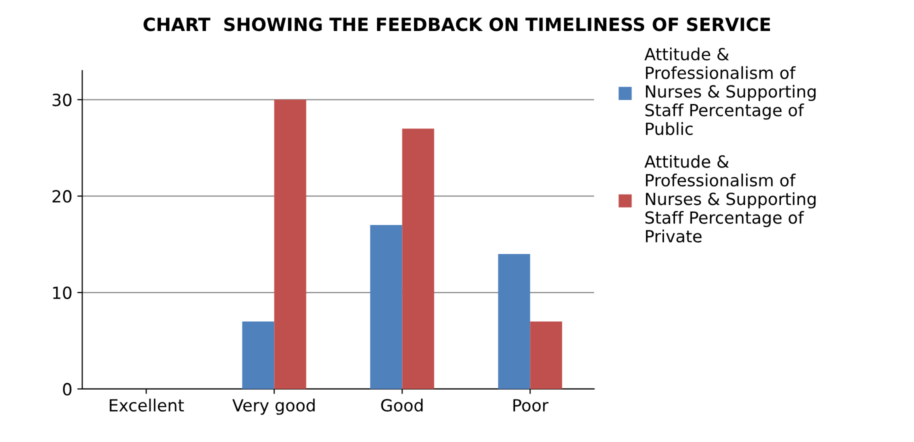  What do you see at coordinates (273, 406) in the screenshot?
I see `x-tick-label: Very good` at bounding box center [273, 406].